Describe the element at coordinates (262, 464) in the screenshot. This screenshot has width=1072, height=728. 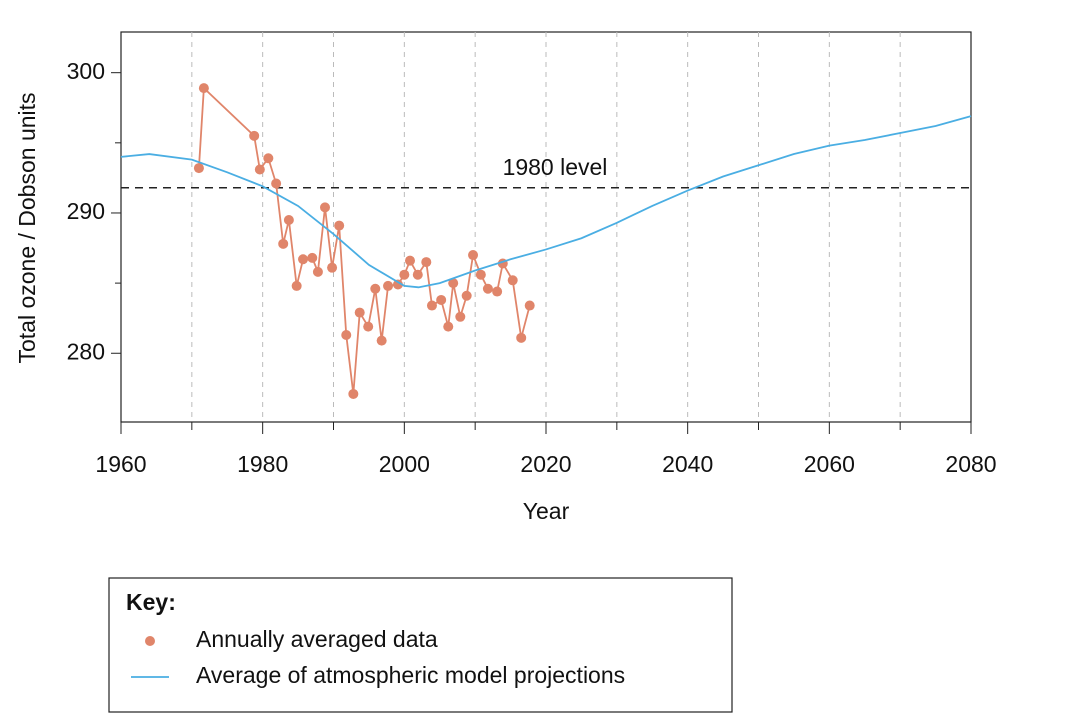
I see `x-tick-label: 1980` at that location.